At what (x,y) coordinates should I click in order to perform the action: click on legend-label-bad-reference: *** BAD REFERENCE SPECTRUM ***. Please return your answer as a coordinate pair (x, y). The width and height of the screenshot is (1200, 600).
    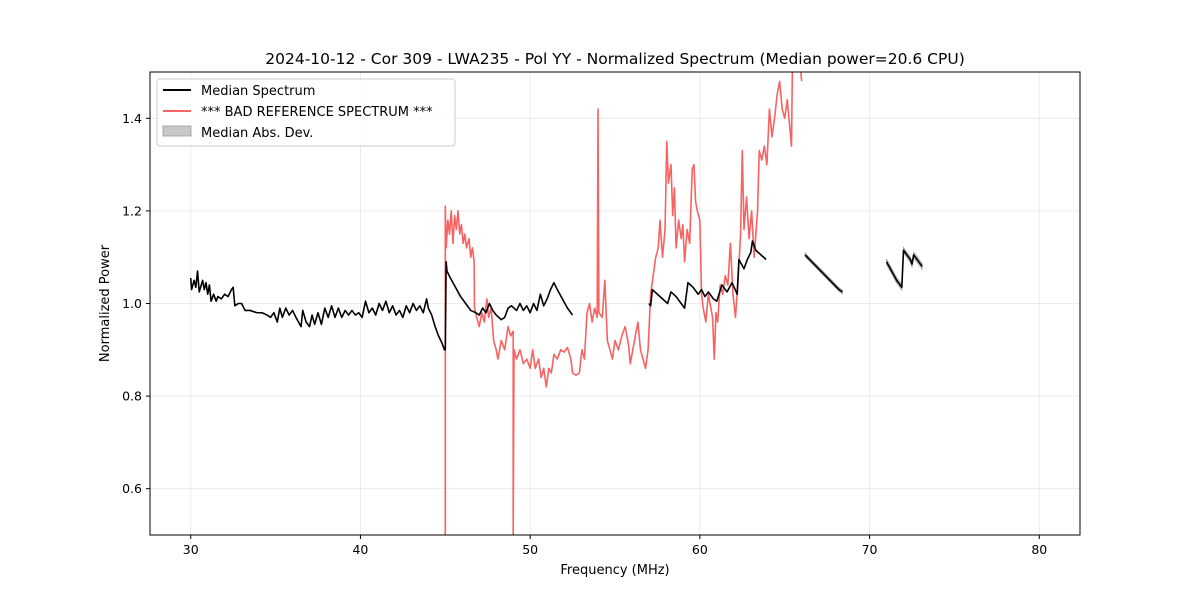
    Looking at the image, I should click on (317, 112).